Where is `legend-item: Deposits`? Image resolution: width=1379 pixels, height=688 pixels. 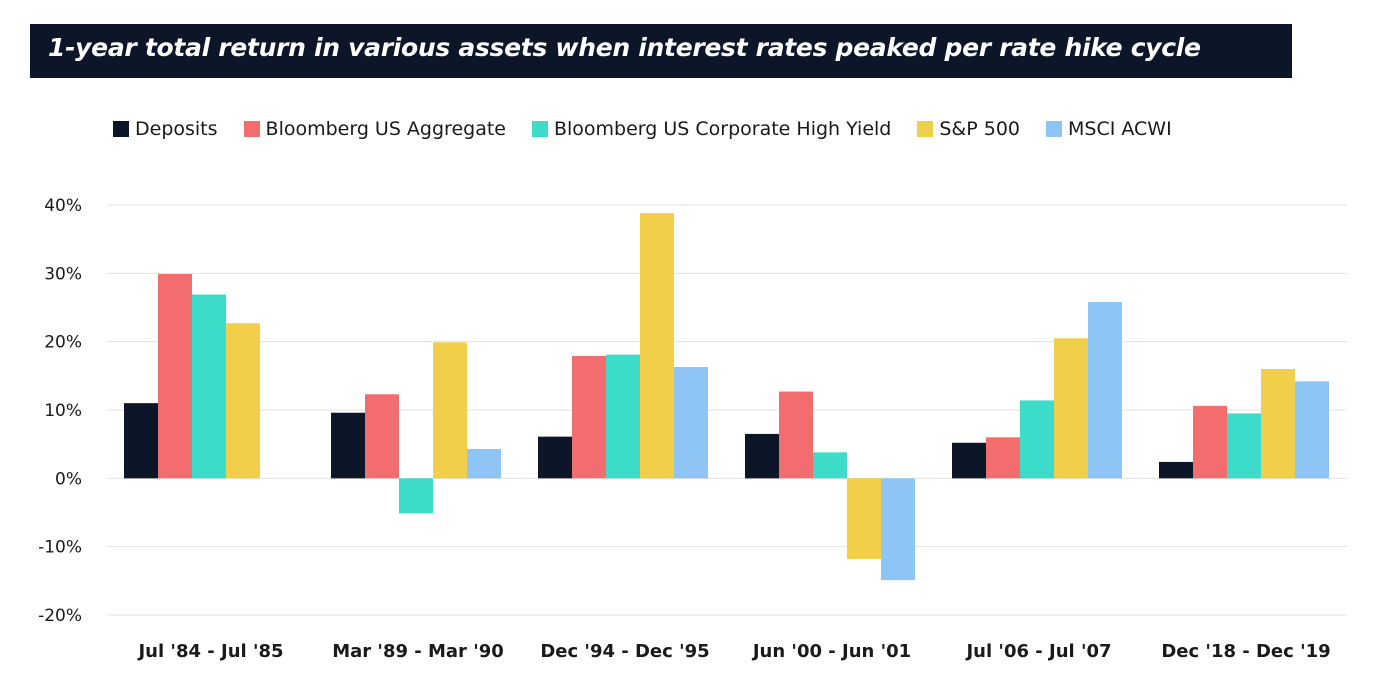 legend-item: Deposits is located at coordinates (165, 129).